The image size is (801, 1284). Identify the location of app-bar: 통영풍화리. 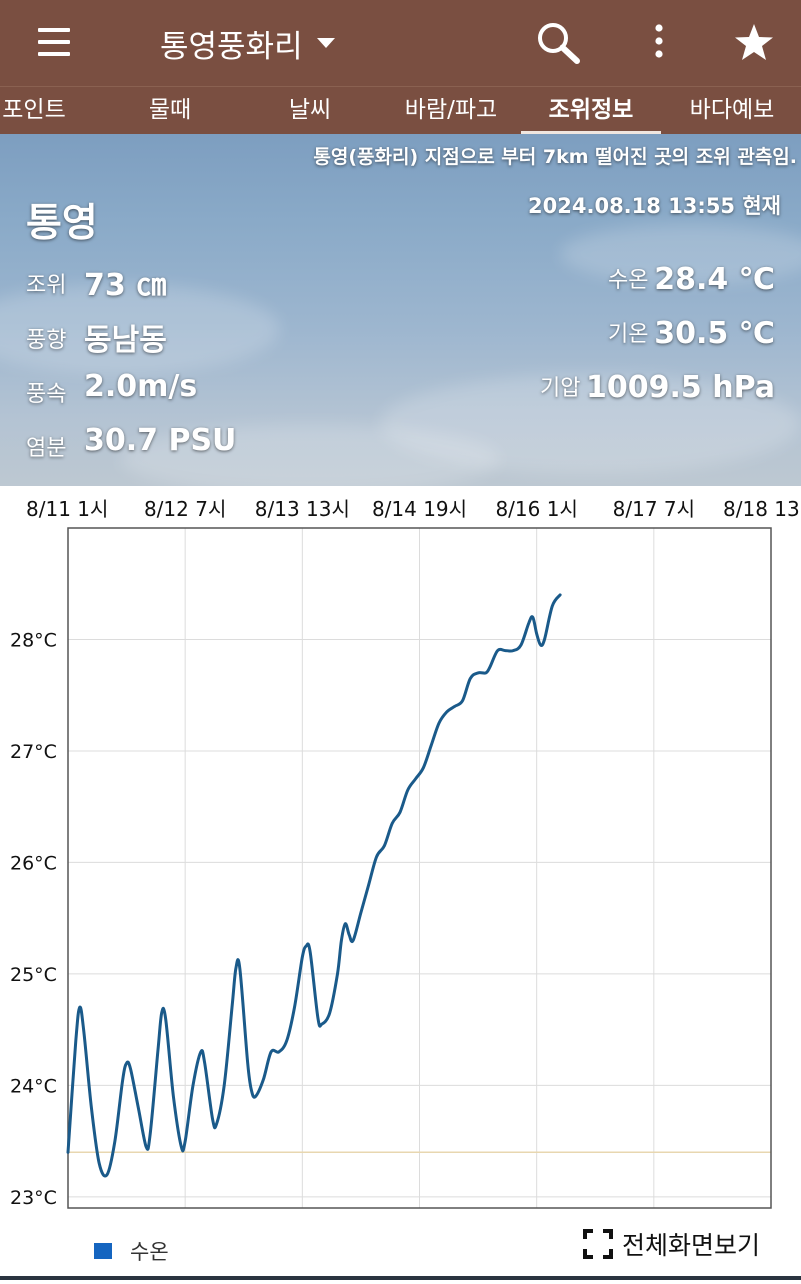
(400, 43).